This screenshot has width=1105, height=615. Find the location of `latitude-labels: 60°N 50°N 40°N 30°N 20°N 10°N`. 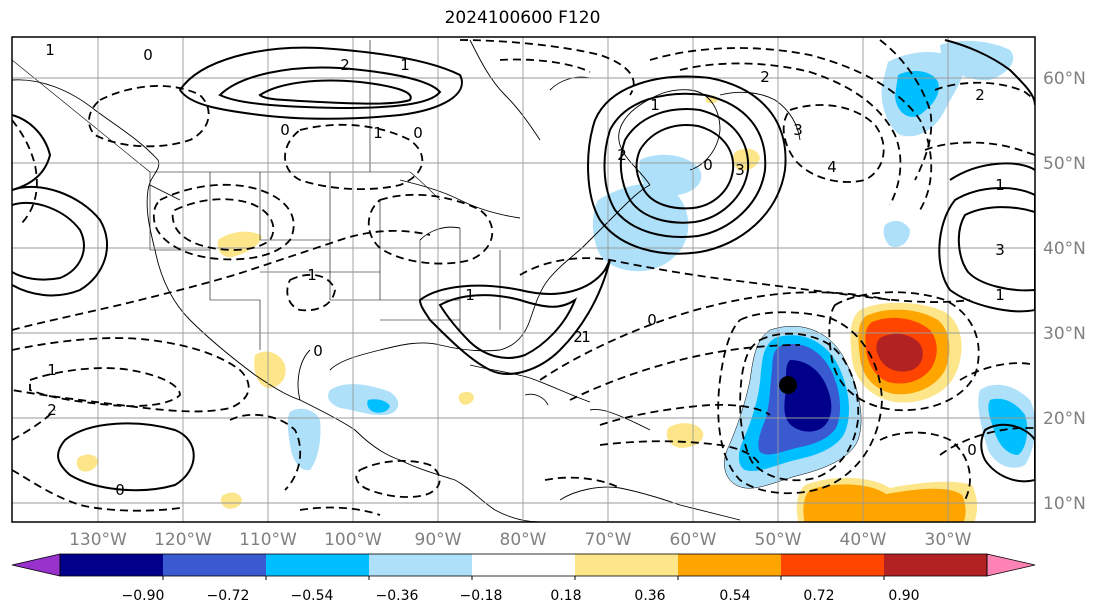

latitude-labels: 60°N 50°N 40°N 30°N 20°N 10°N is located at coordinates (1064, 291).